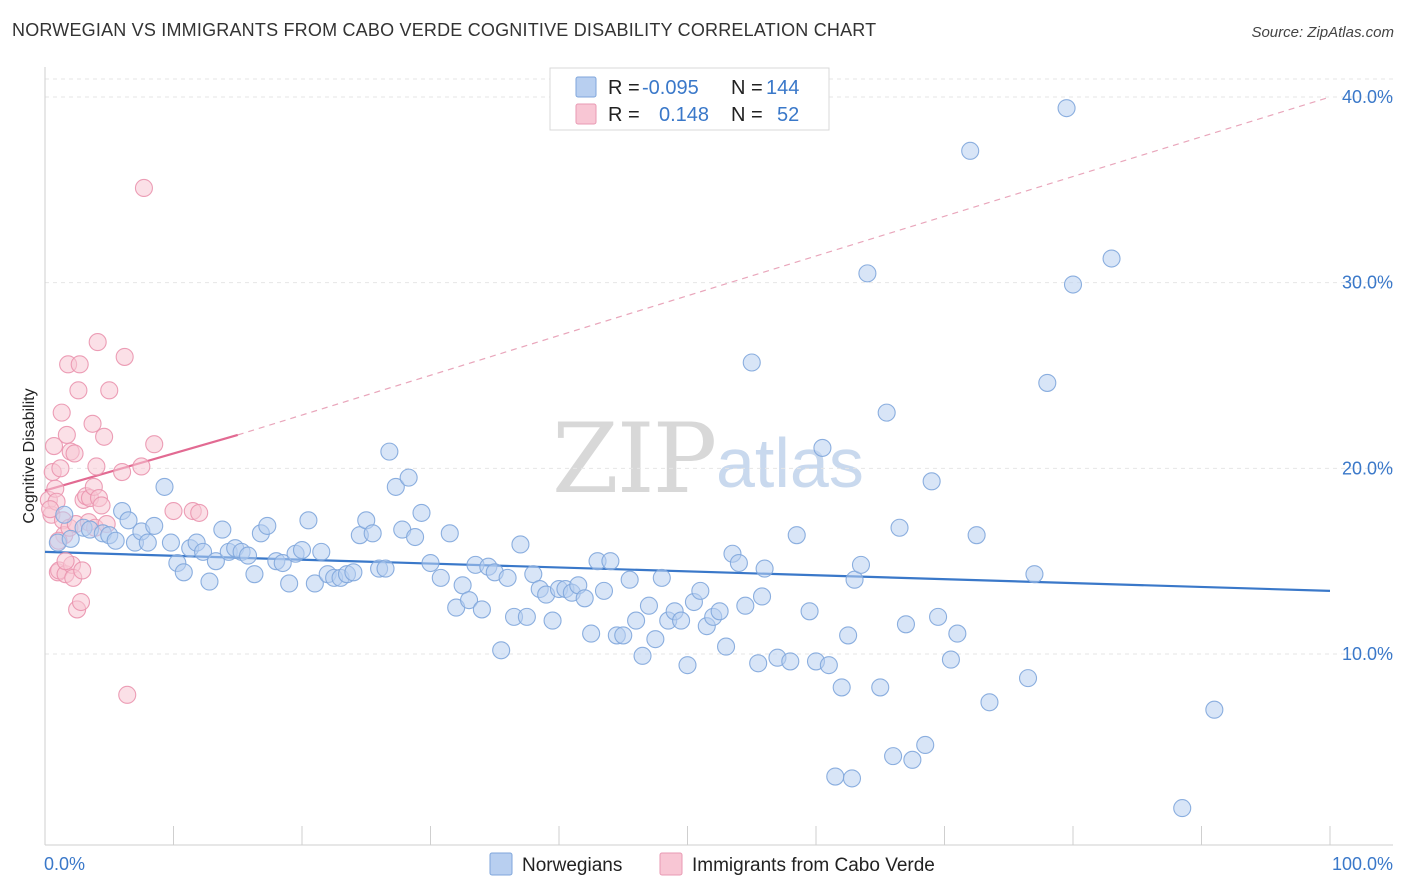  Describe the element at coordinates (586, 114) in the screenshot. I see `legend-swatch-cabo-verde` at that location.